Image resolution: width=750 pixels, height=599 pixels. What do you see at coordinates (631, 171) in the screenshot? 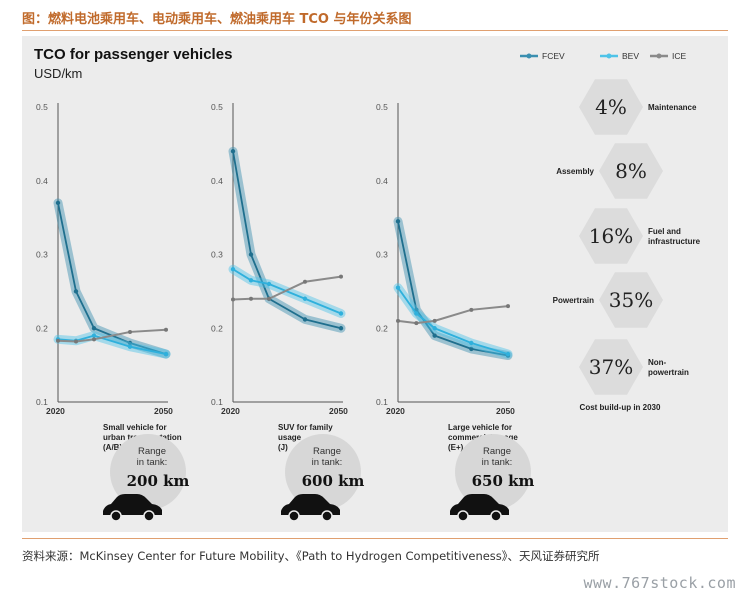
I see `cost-value: 8%` at bounding box center [631, 171].